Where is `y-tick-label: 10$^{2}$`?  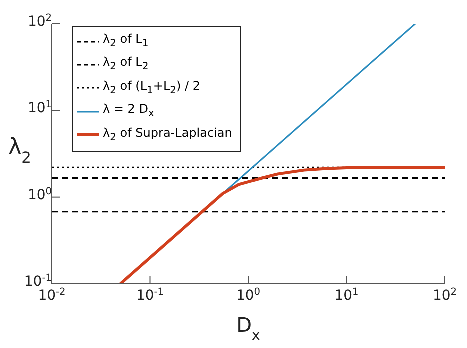
y-tick-label: 10$^{2}$ is located at coordinates (40, 21).